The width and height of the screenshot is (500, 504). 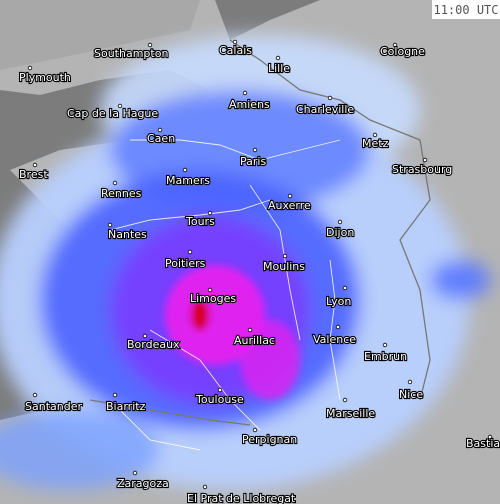 What do you see at coordinates (385, 356) in the screenshot?
I see `city-label: Embrun` at bounding box center [385, 356].